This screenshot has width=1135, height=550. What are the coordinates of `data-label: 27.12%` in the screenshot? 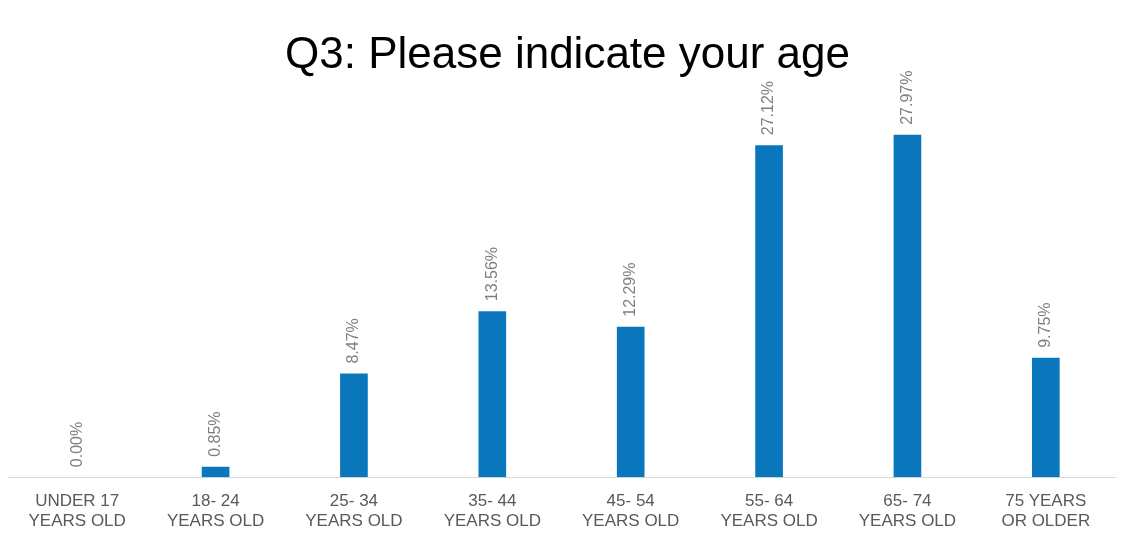 It's located at (768, 108).